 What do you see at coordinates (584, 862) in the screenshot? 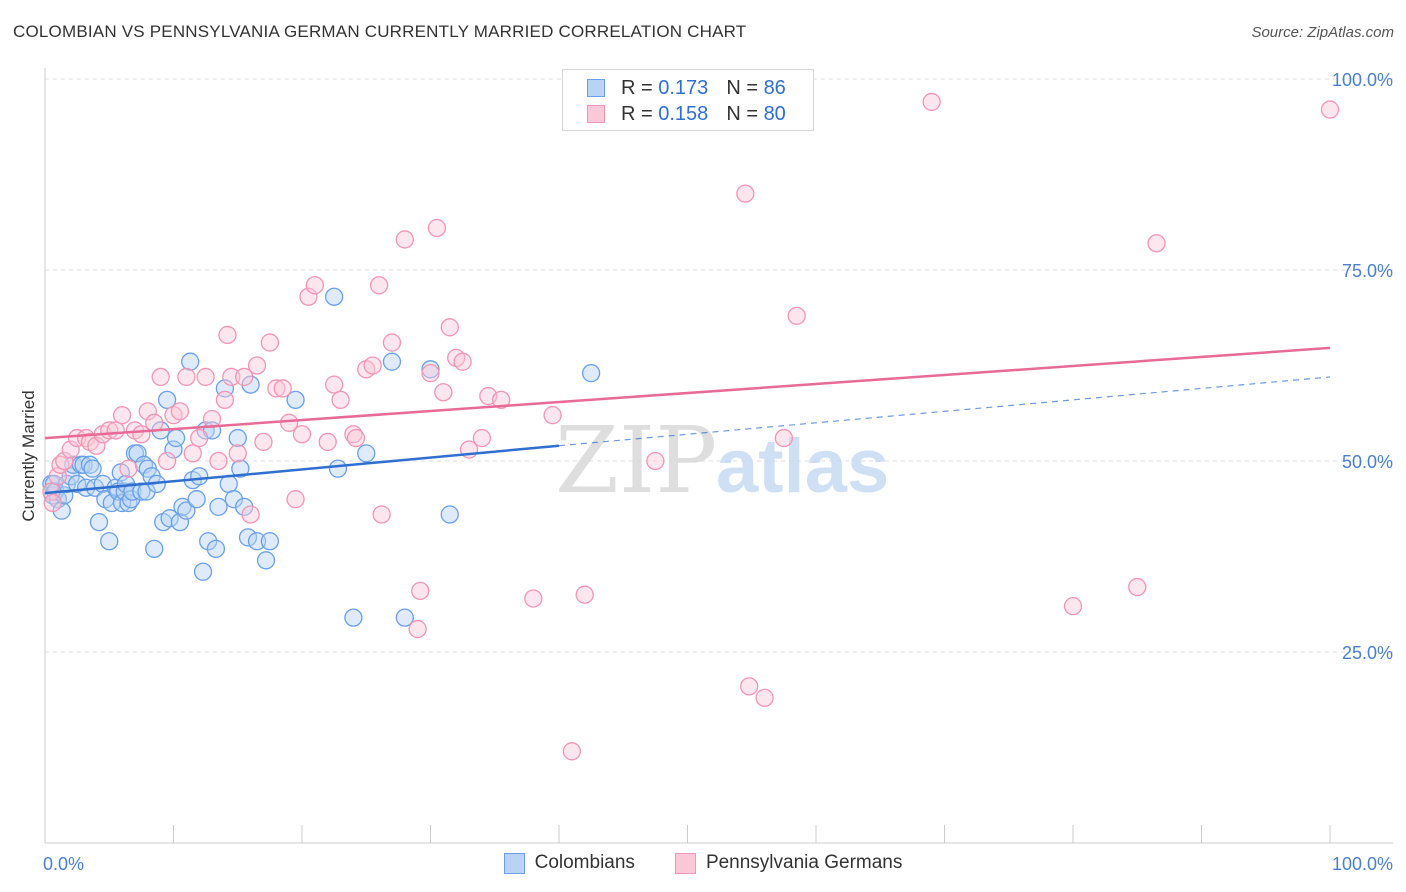
I see `legend-label-colombians: Colombians` at bounding box center [584, 862].